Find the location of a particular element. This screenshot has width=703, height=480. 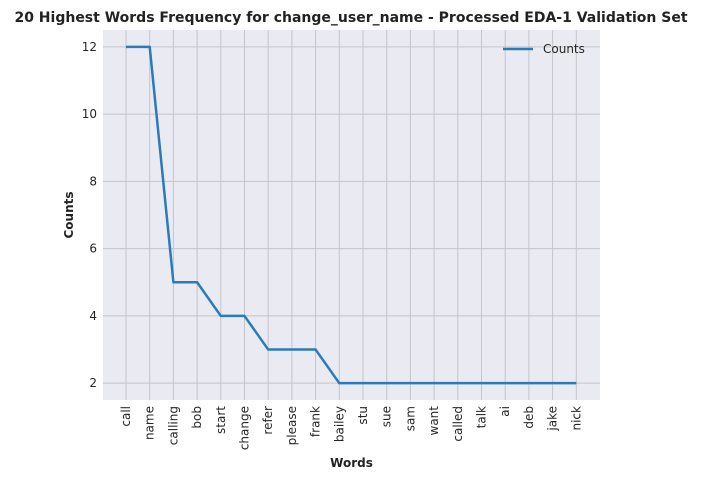

y-axis-label: Counts is located at coordinates (69, 214).